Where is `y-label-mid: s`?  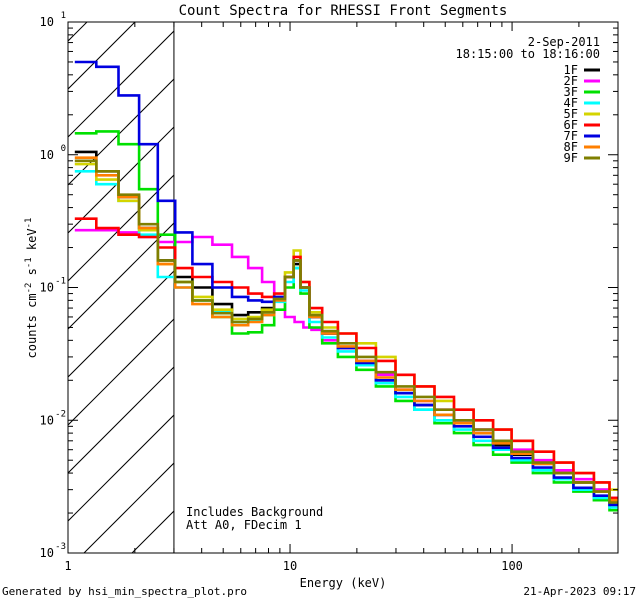
y-label-mid: s is located at coordinates (32, 275).